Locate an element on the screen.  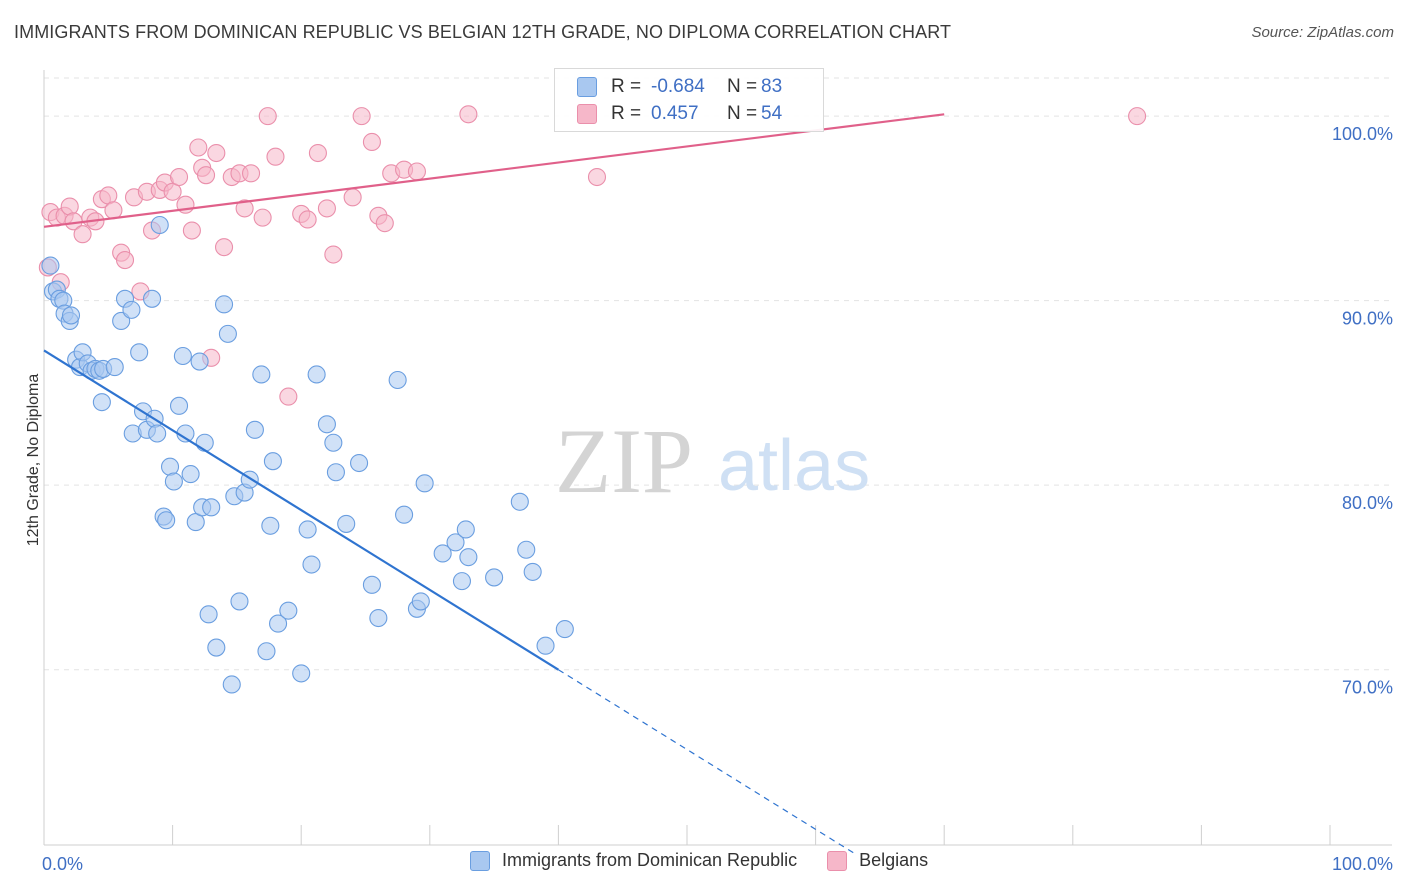
x-tick-label: 0.0% is located at coordinates (62, 864).